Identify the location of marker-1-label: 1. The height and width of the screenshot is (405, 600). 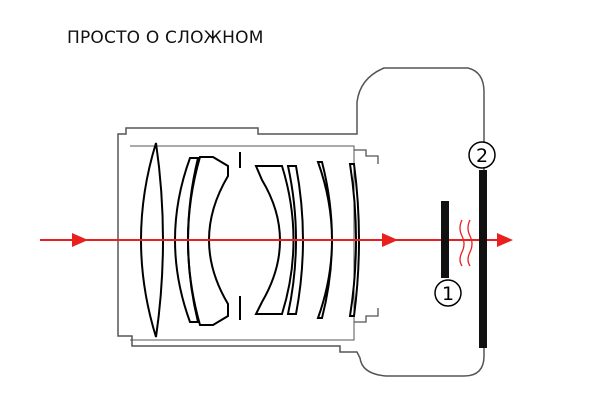
(448, 294).